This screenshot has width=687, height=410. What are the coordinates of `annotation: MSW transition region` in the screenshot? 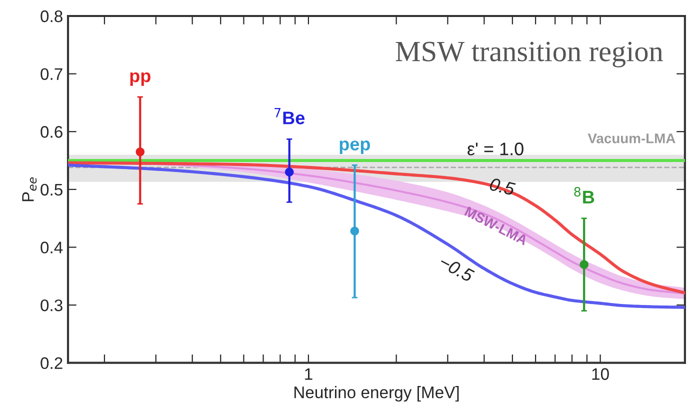 It's located at (529, 55).